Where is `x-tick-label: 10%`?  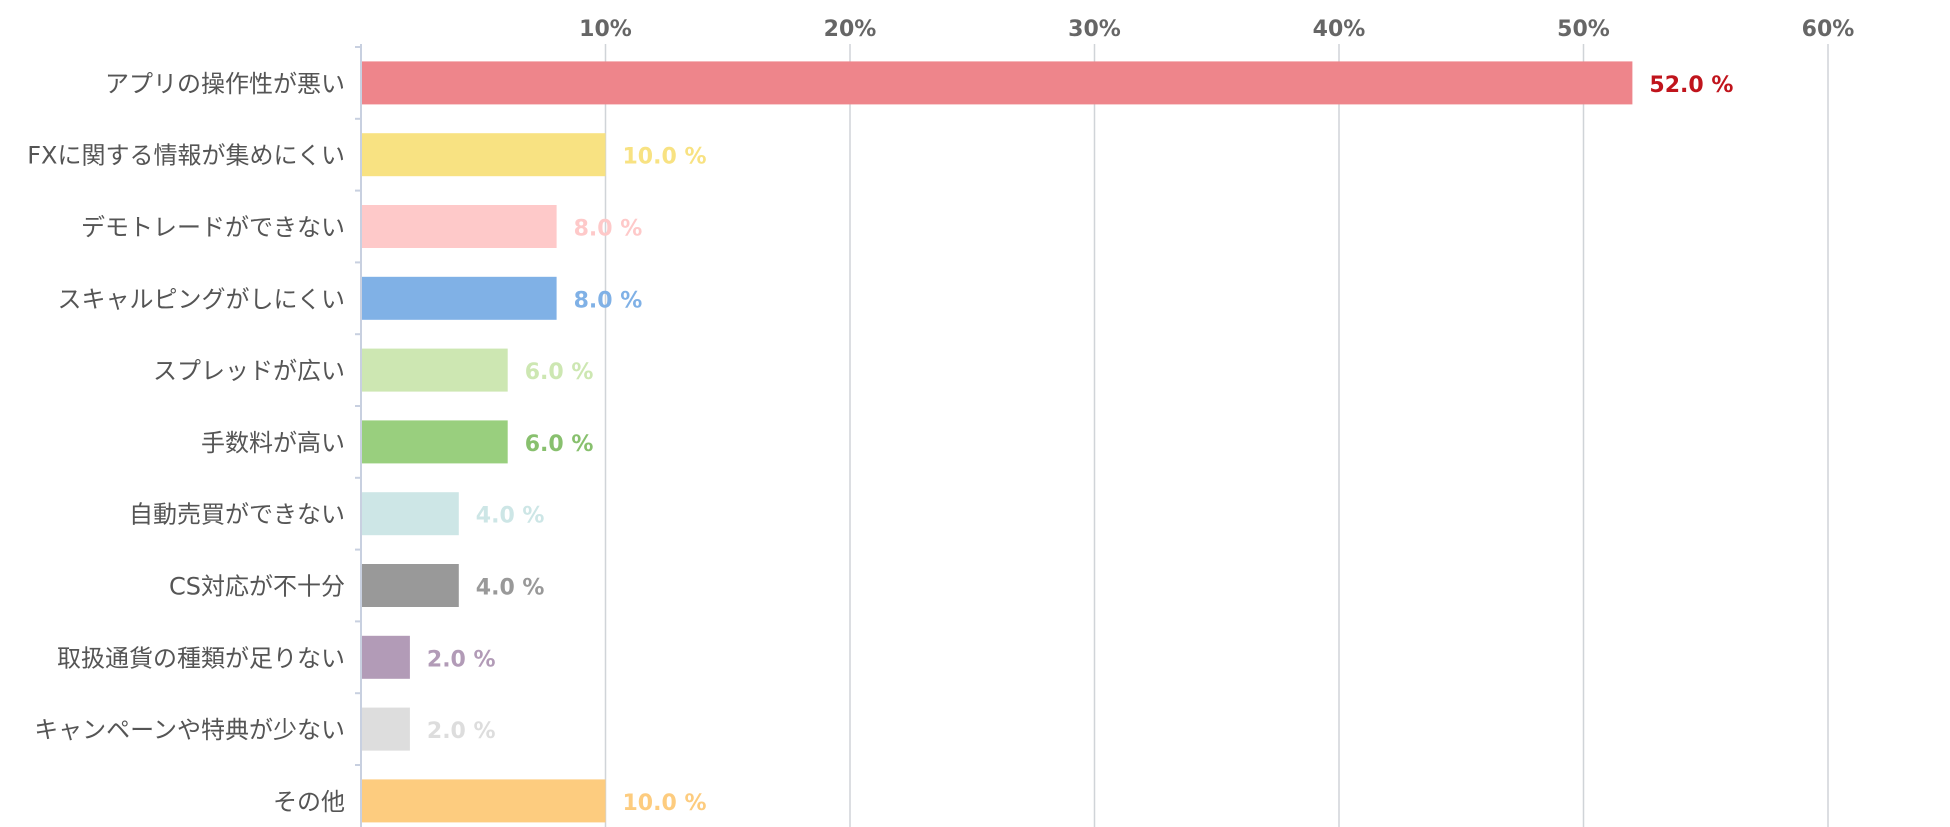 x-tick-label: 10% is located at coordinates (605, 29).